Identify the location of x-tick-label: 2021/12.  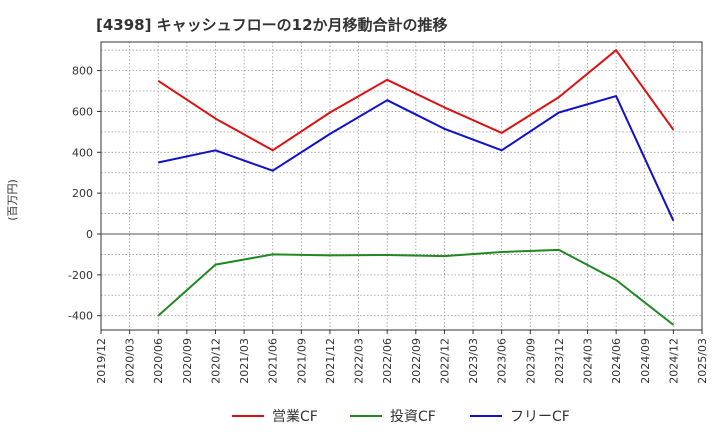
(330, 361).